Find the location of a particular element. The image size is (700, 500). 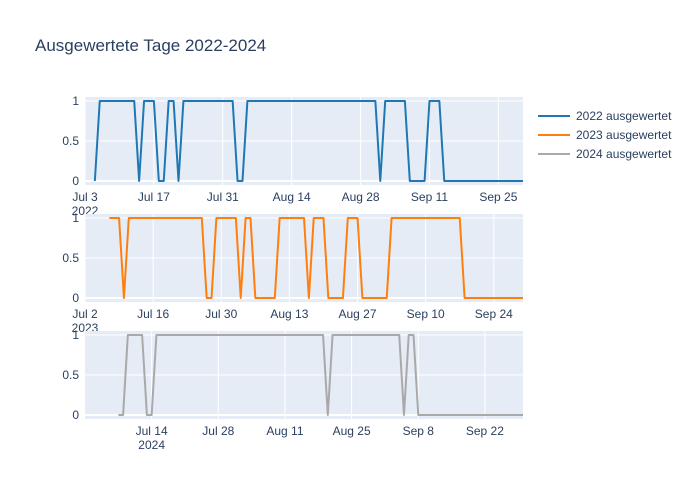

x-tick-label: Sep 22 is located at coordinates (485, 431).